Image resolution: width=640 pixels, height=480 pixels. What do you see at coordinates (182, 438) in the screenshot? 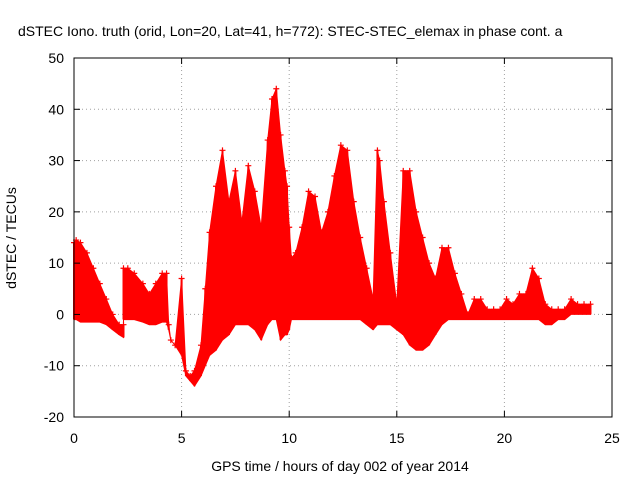
I see `x-tick-label: 5` at bounding box center [182, 438].